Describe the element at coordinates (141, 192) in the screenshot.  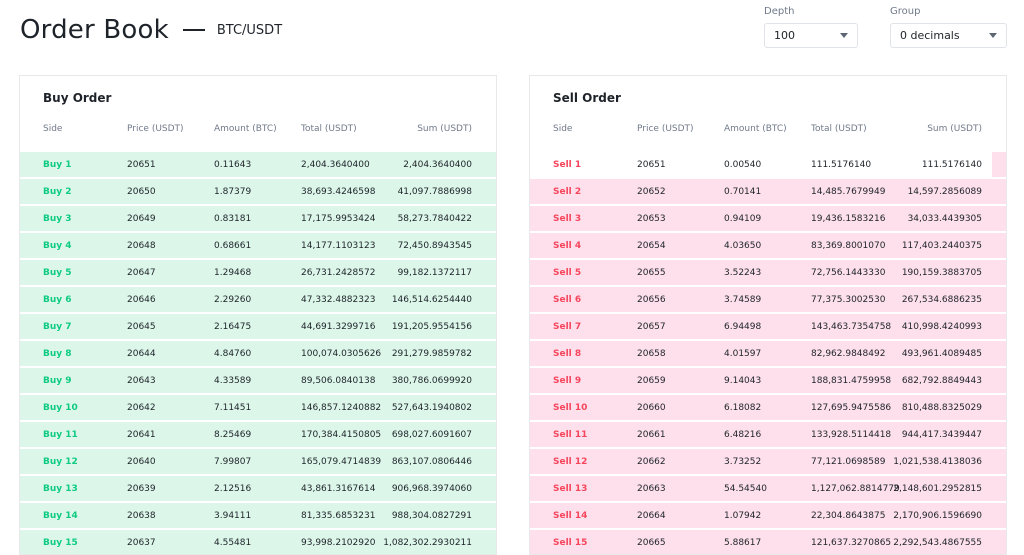
I see `row-price: 20650` at that location.